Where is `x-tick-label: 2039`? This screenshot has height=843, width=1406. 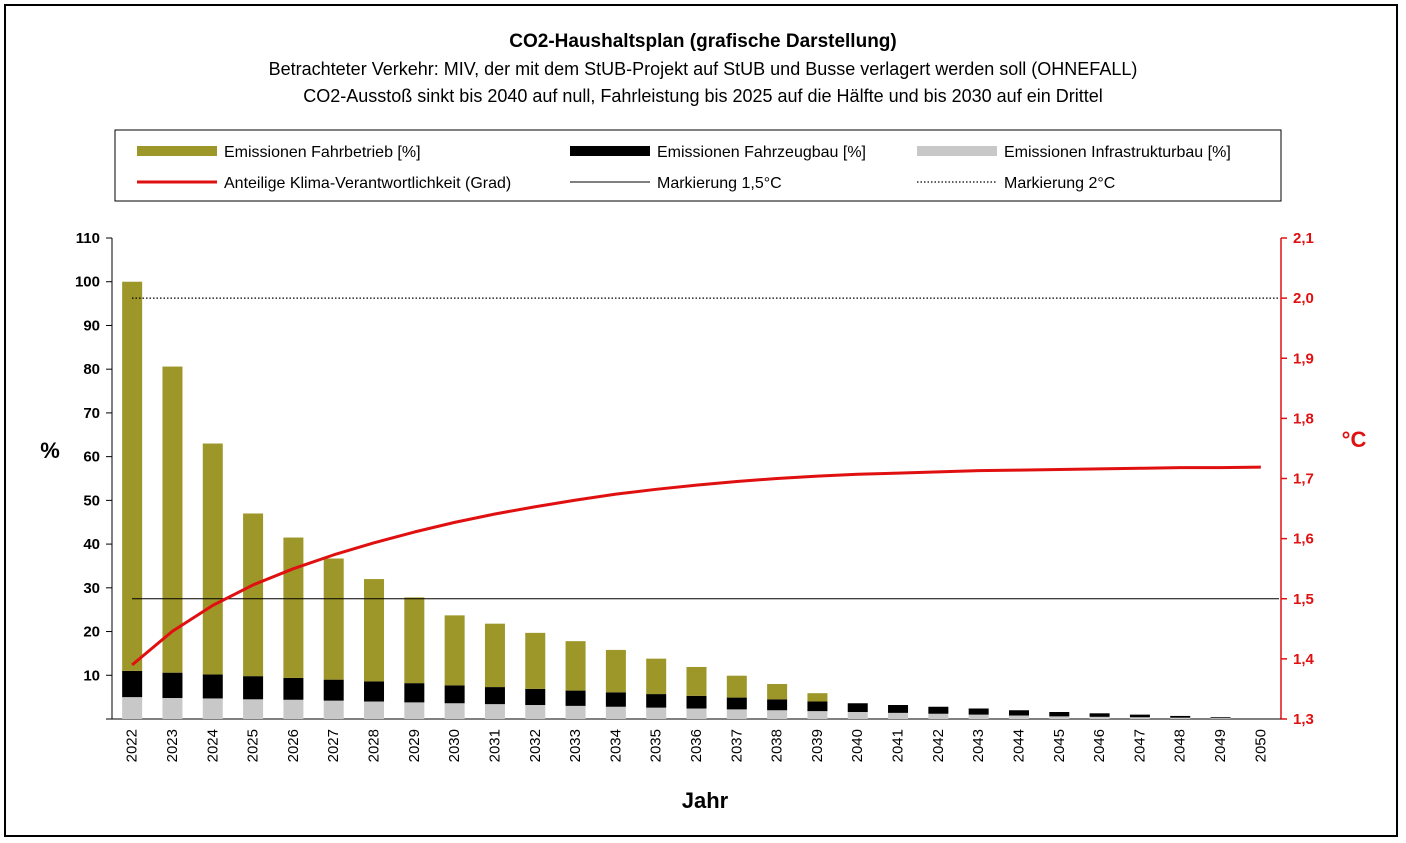
x-tick-label: 2039 is located at coordinates (817, 745).